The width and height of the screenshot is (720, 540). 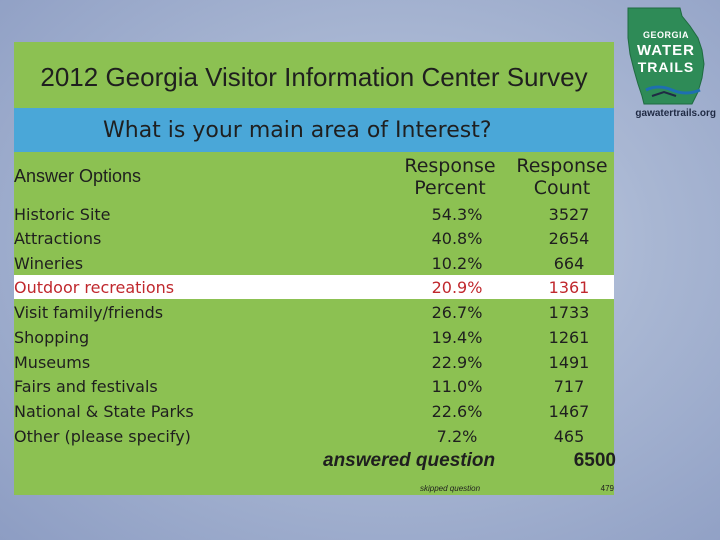 What do you see at coordinates (457, 411) in the screenshot?
I see `row-percent: 22.6%` at bounding box center [457, 411].